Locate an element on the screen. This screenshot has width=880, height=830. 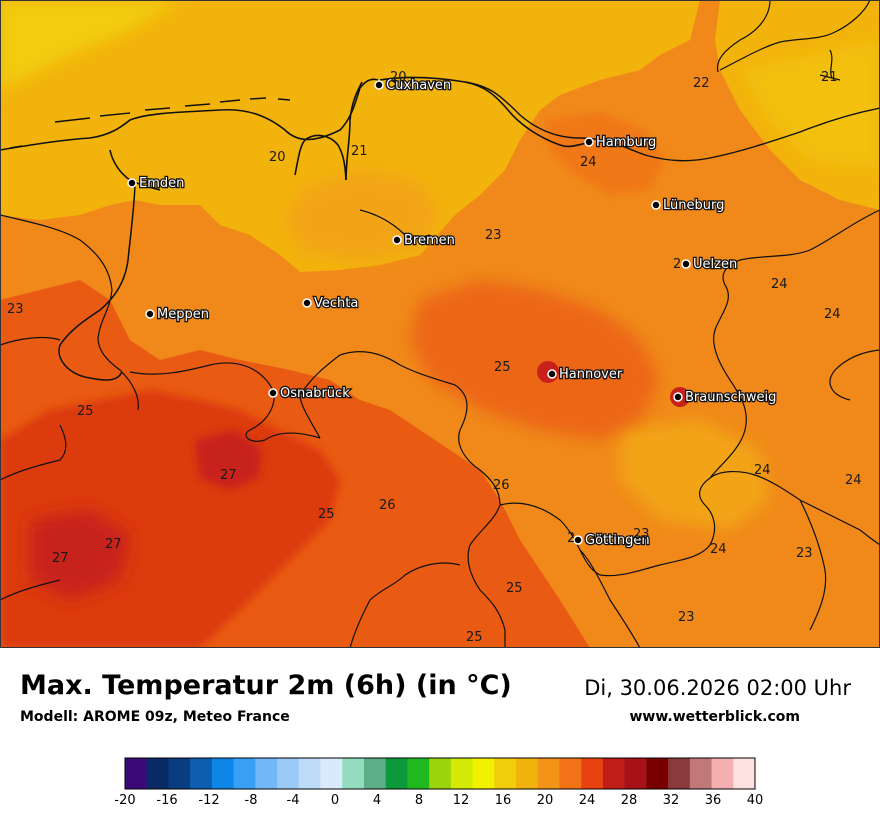
city-marker: Lüneburg is located at coordinates (688, 205).